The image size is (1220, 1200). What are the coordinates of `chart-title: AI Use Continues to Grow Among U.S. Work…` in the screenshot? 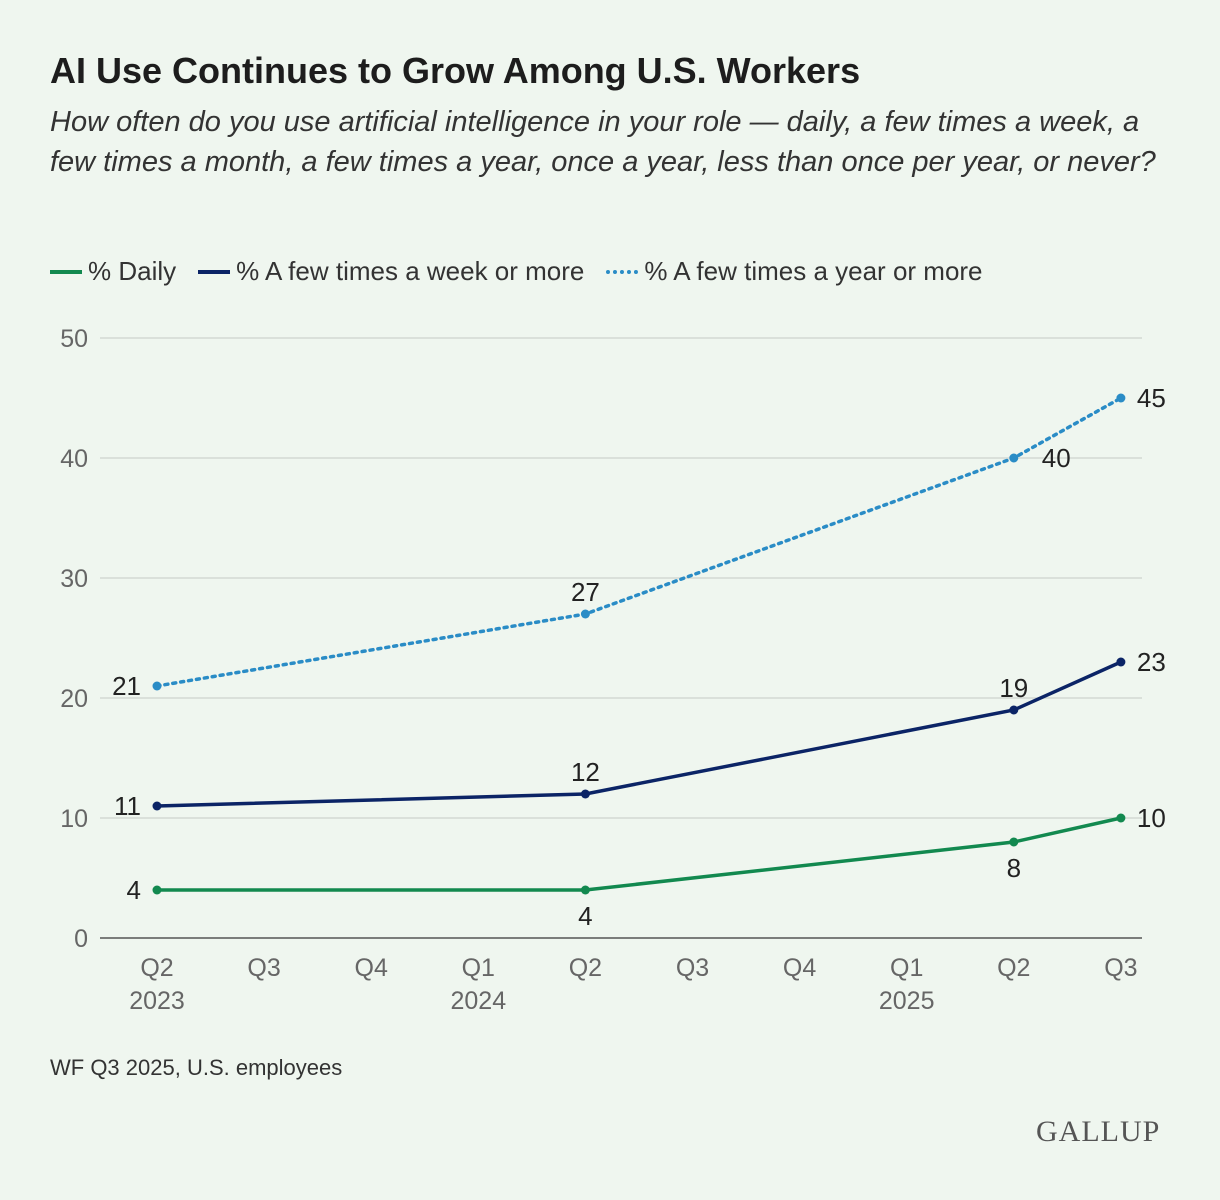 It's located at (455, 70).